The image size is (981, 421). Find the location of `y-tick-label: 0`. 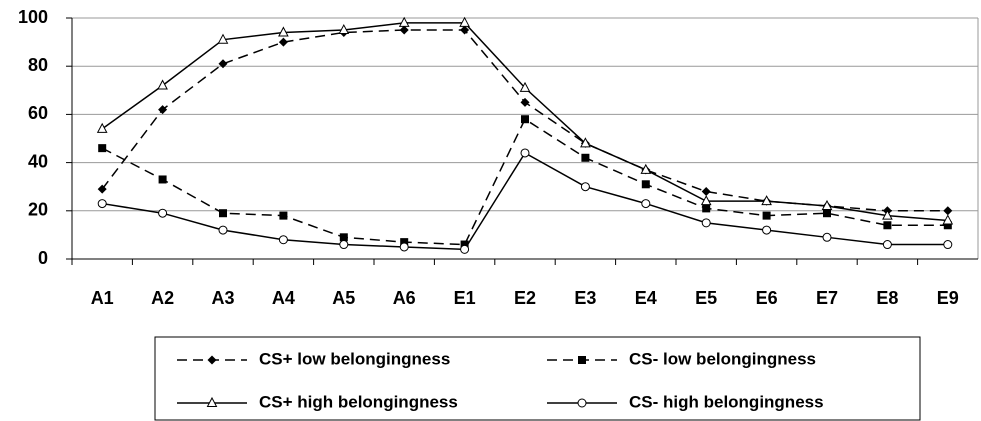

y-tick-label: 0 is located at coordinates (43, 258).